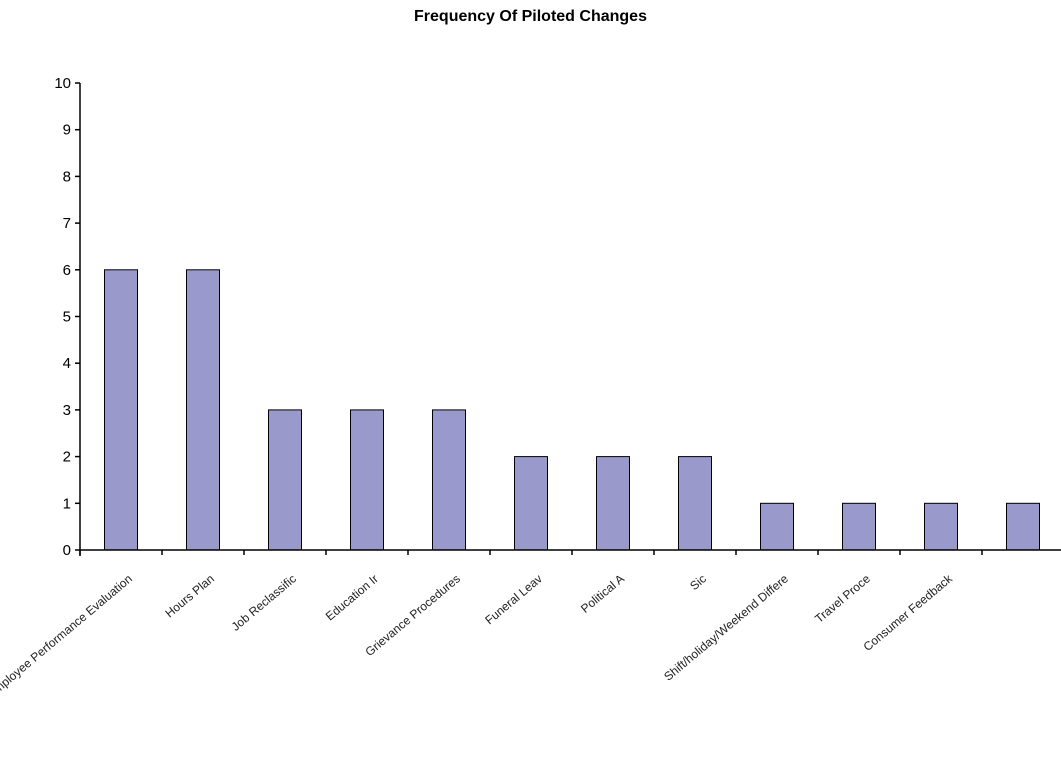 The height and width of the screenshot is (782, 1061). What do you see at coordinates (67, 457) in the screenshot?
I see `y-tick-label: 2` at bounding box center [67, 457].